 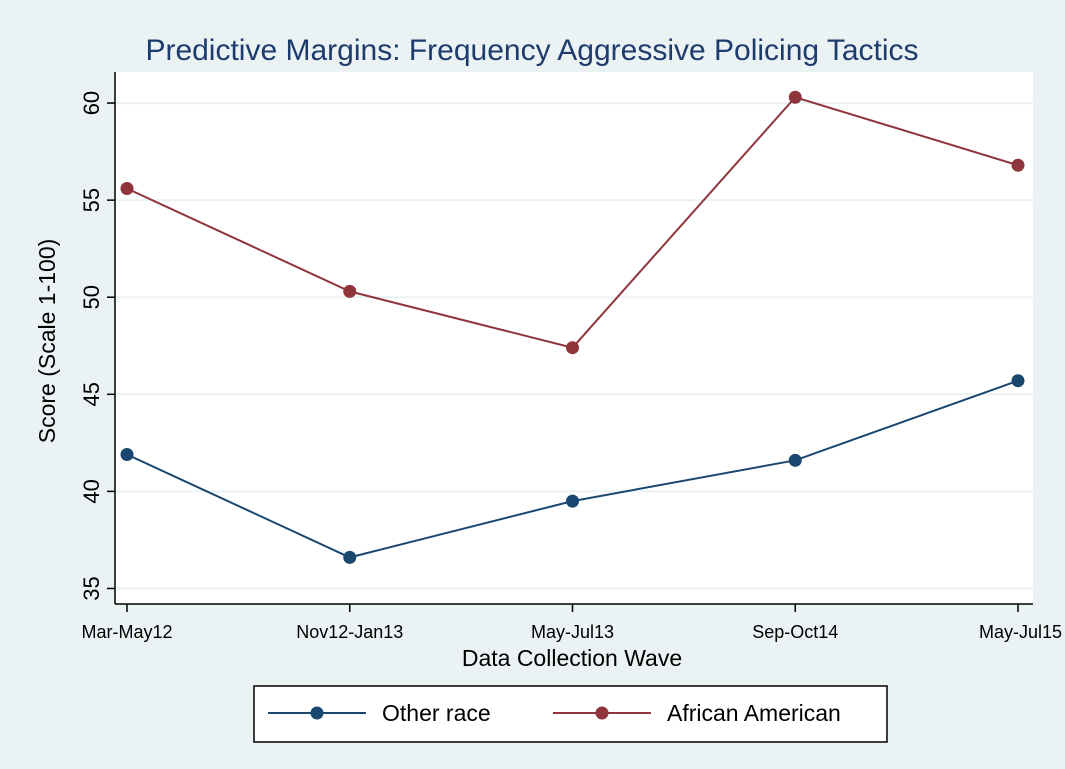 What do you see at coordinates (91, 394) in the screenshot?
I see `y-tick-label-45: 45` at bounding box center [91, 394].